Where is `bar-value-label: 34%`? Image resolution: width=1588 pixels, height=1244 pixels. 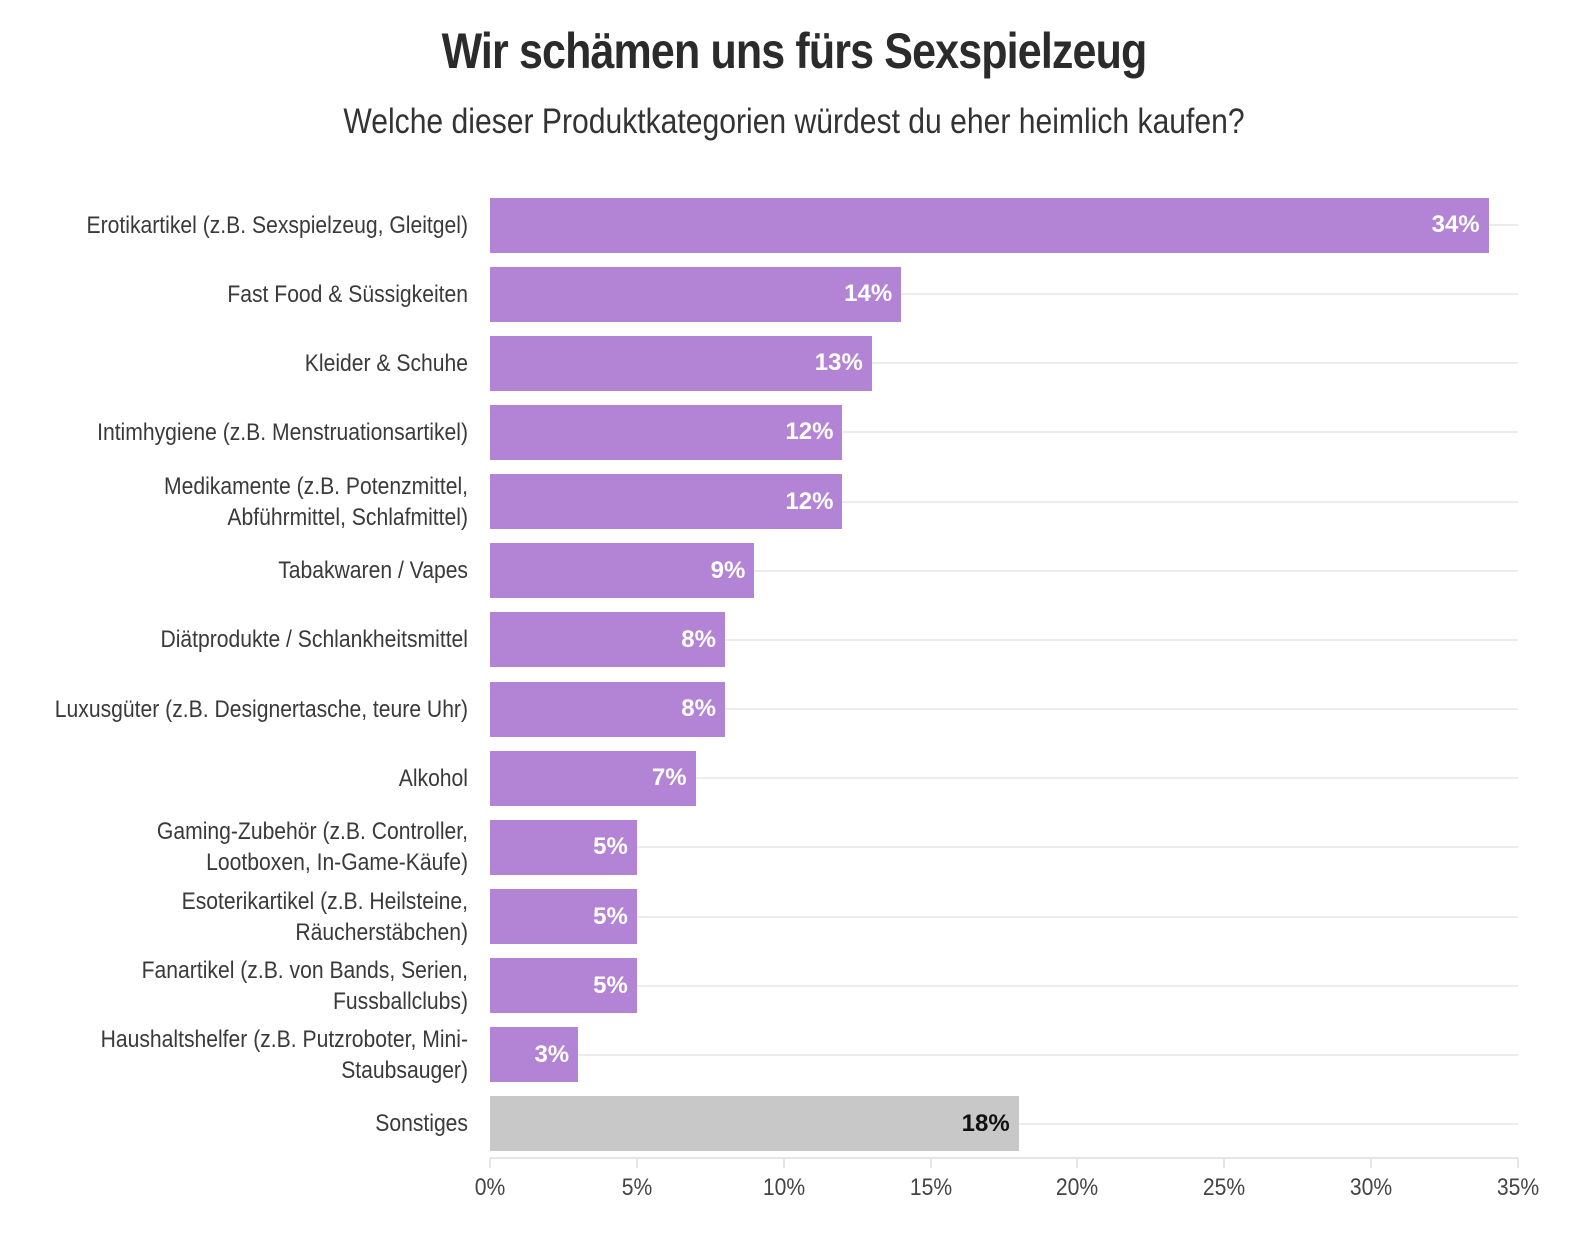 bar-value-label: 34% is located at coordinates (1455, 224).